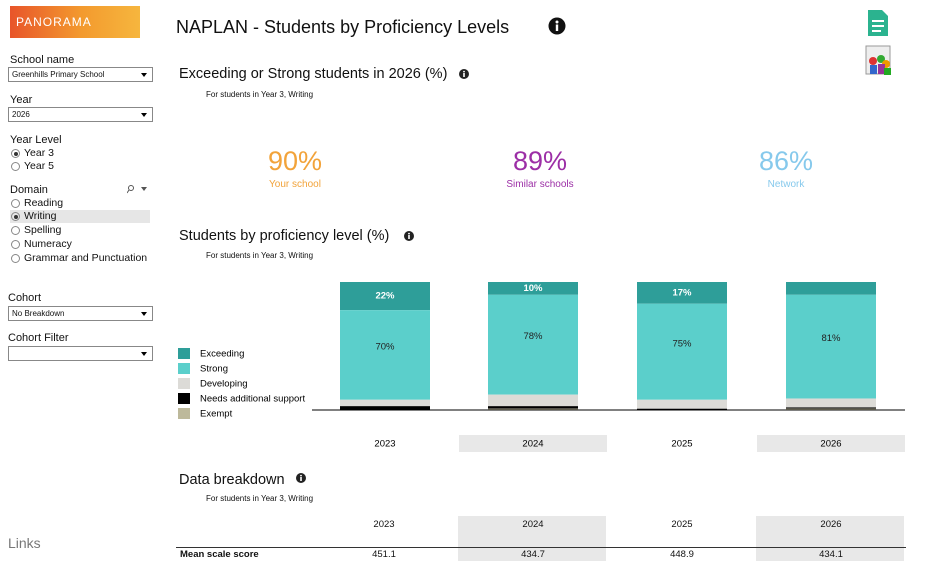 The width and height of the screenshot is (940, 561). I want to click on year-select: 2026, so click(80, 114).